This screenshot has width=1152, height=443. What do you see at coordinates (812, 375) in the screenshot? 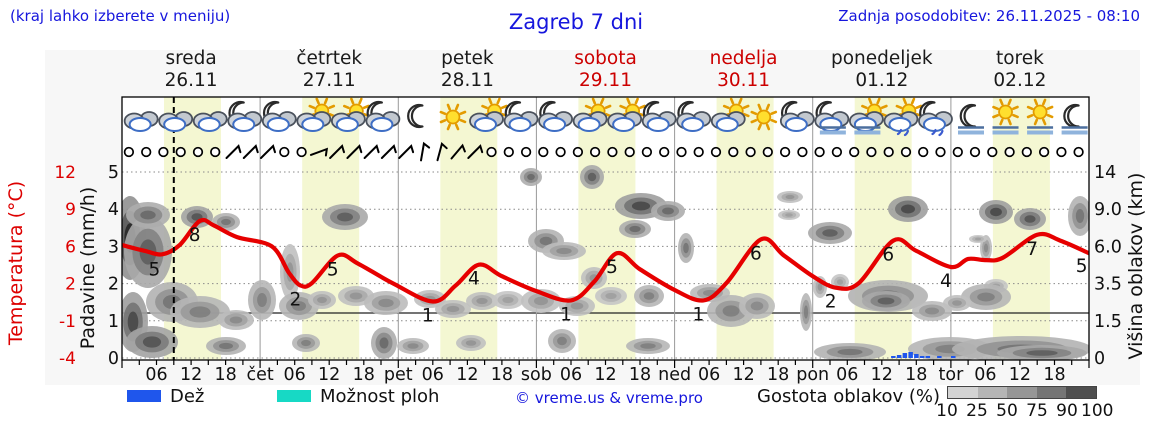
I see `svg-text: pon` at bounding box center [812, 375].